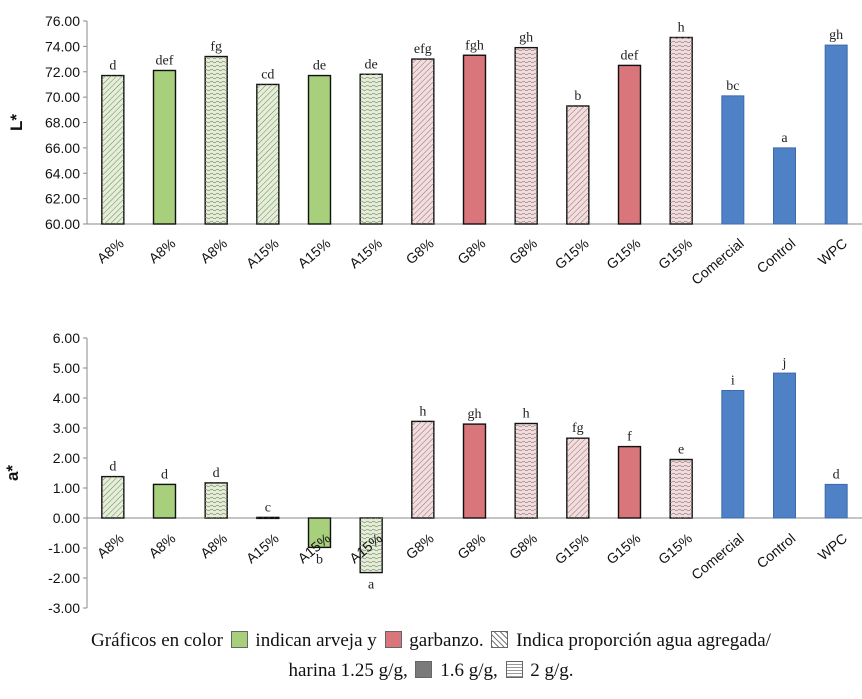 The height and width of the screenshot is (699, 862). I want to click on legend-text-4: Indica proporción agua agregada/, so click(643, 640).